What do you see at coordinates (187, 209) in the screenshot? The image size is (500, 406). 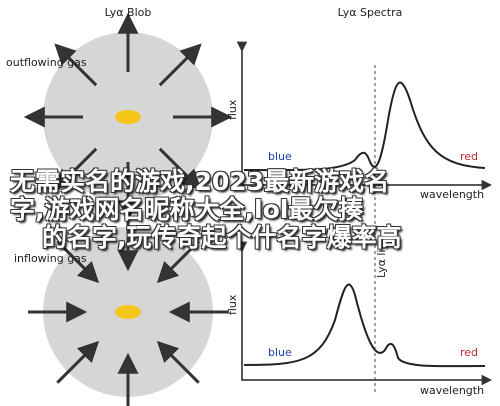 I see `overlay-text: 字,游戏网名昵称大全,lol最欠揍` at bounding box center [187, 209].